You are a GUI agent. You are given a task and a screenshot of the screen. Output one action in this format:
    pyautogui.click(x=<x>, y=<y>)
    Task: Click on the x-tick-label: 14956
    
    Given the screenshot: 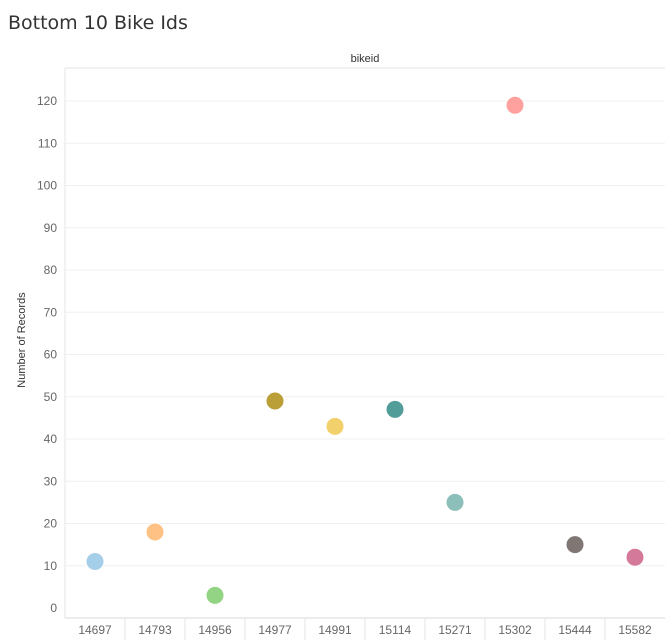 What is the action you would take?
    pyautogui.click(x=215, y=630)
    